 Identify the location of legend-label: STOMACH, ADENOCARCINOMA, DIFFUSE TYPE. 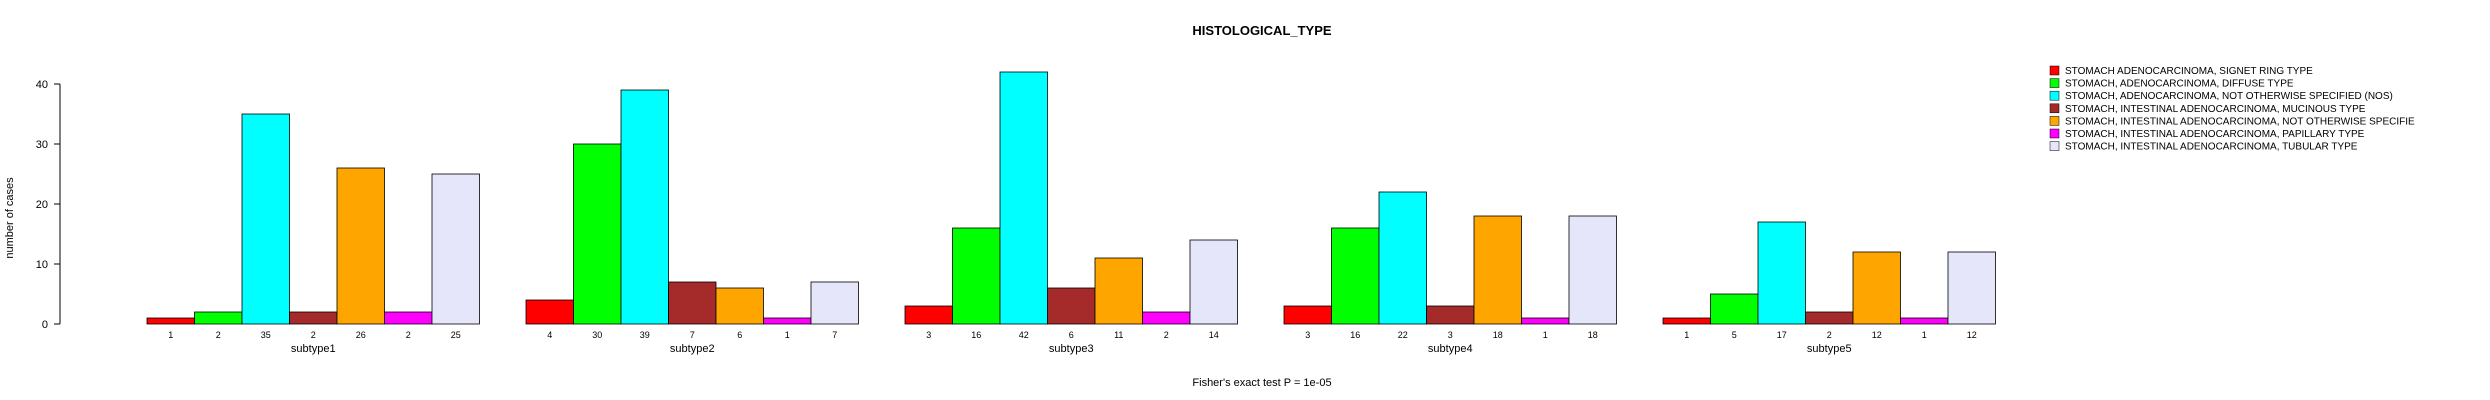
(2179, 84).